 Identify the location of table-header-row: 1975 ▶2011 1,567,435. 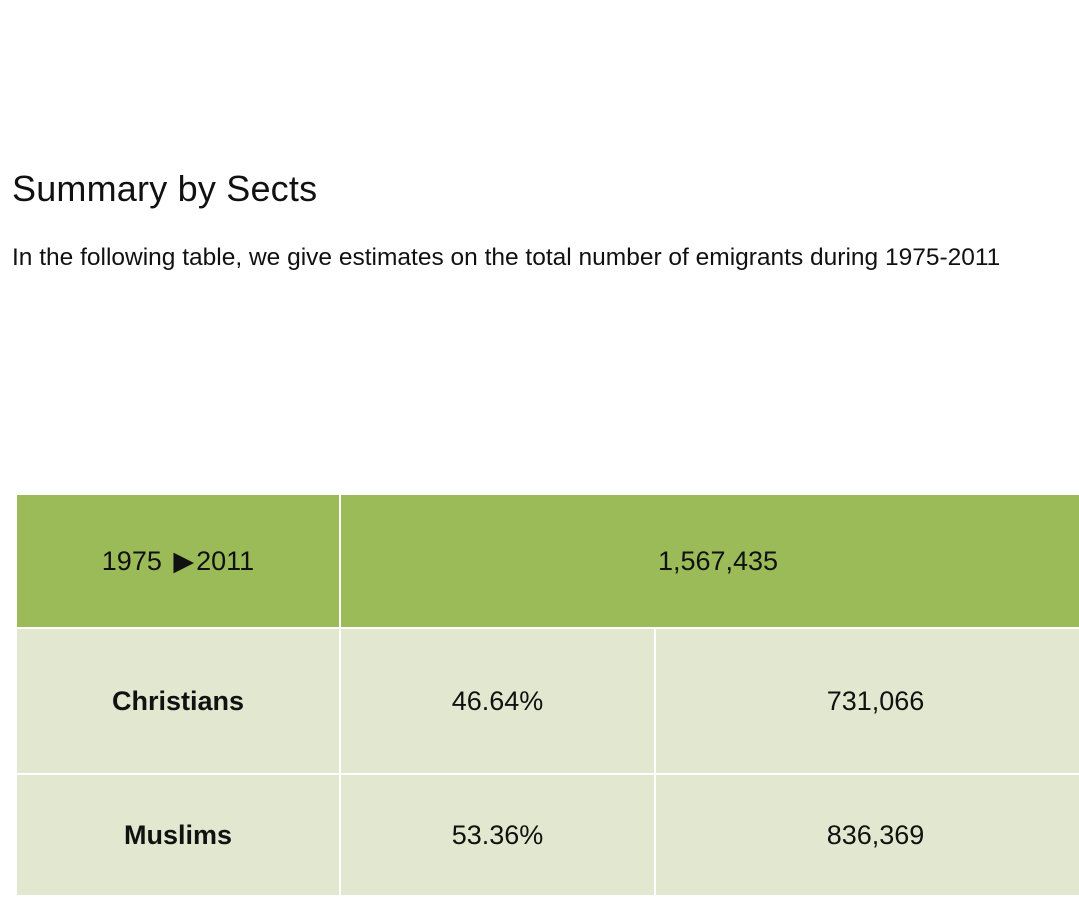
(547, 561).